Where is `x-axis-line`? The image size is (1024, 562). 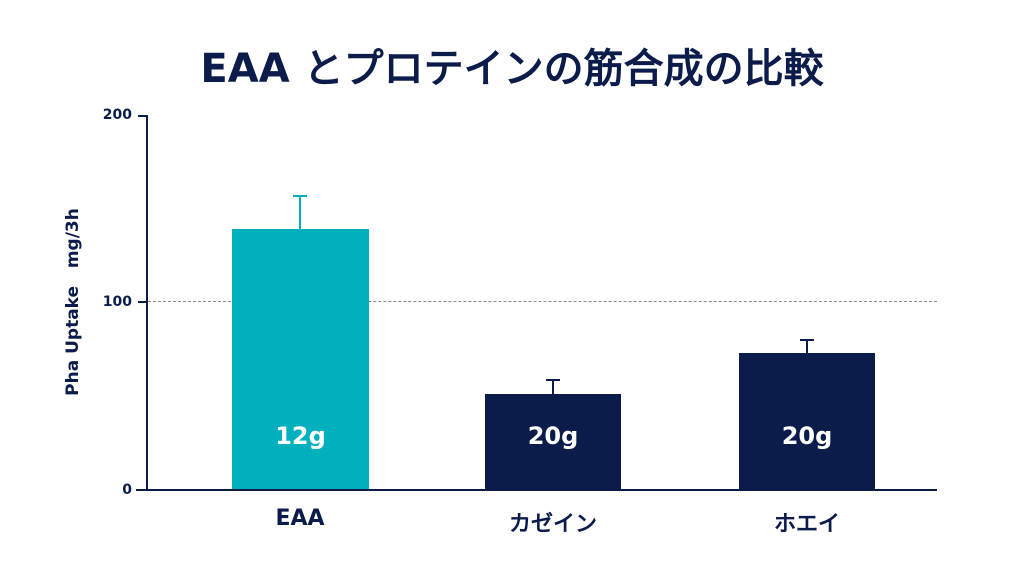
x-axis-line is located at coordinates (536, 490).